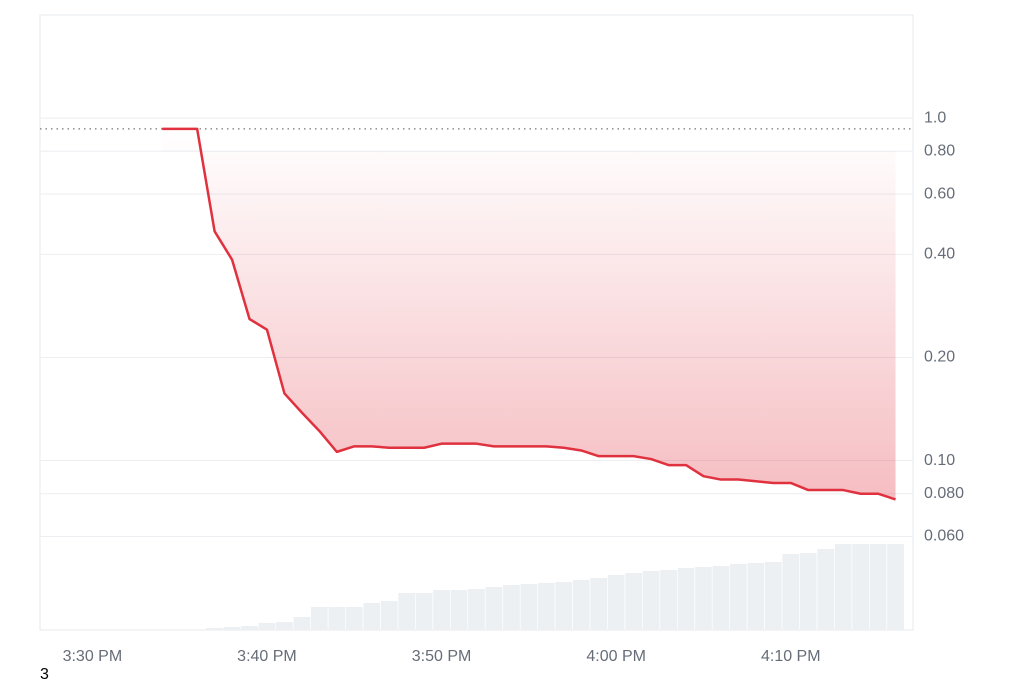  Describe the element at coordinates (944, 536) in the screenshot. I see `y-tick-label: 0.060` at that location.